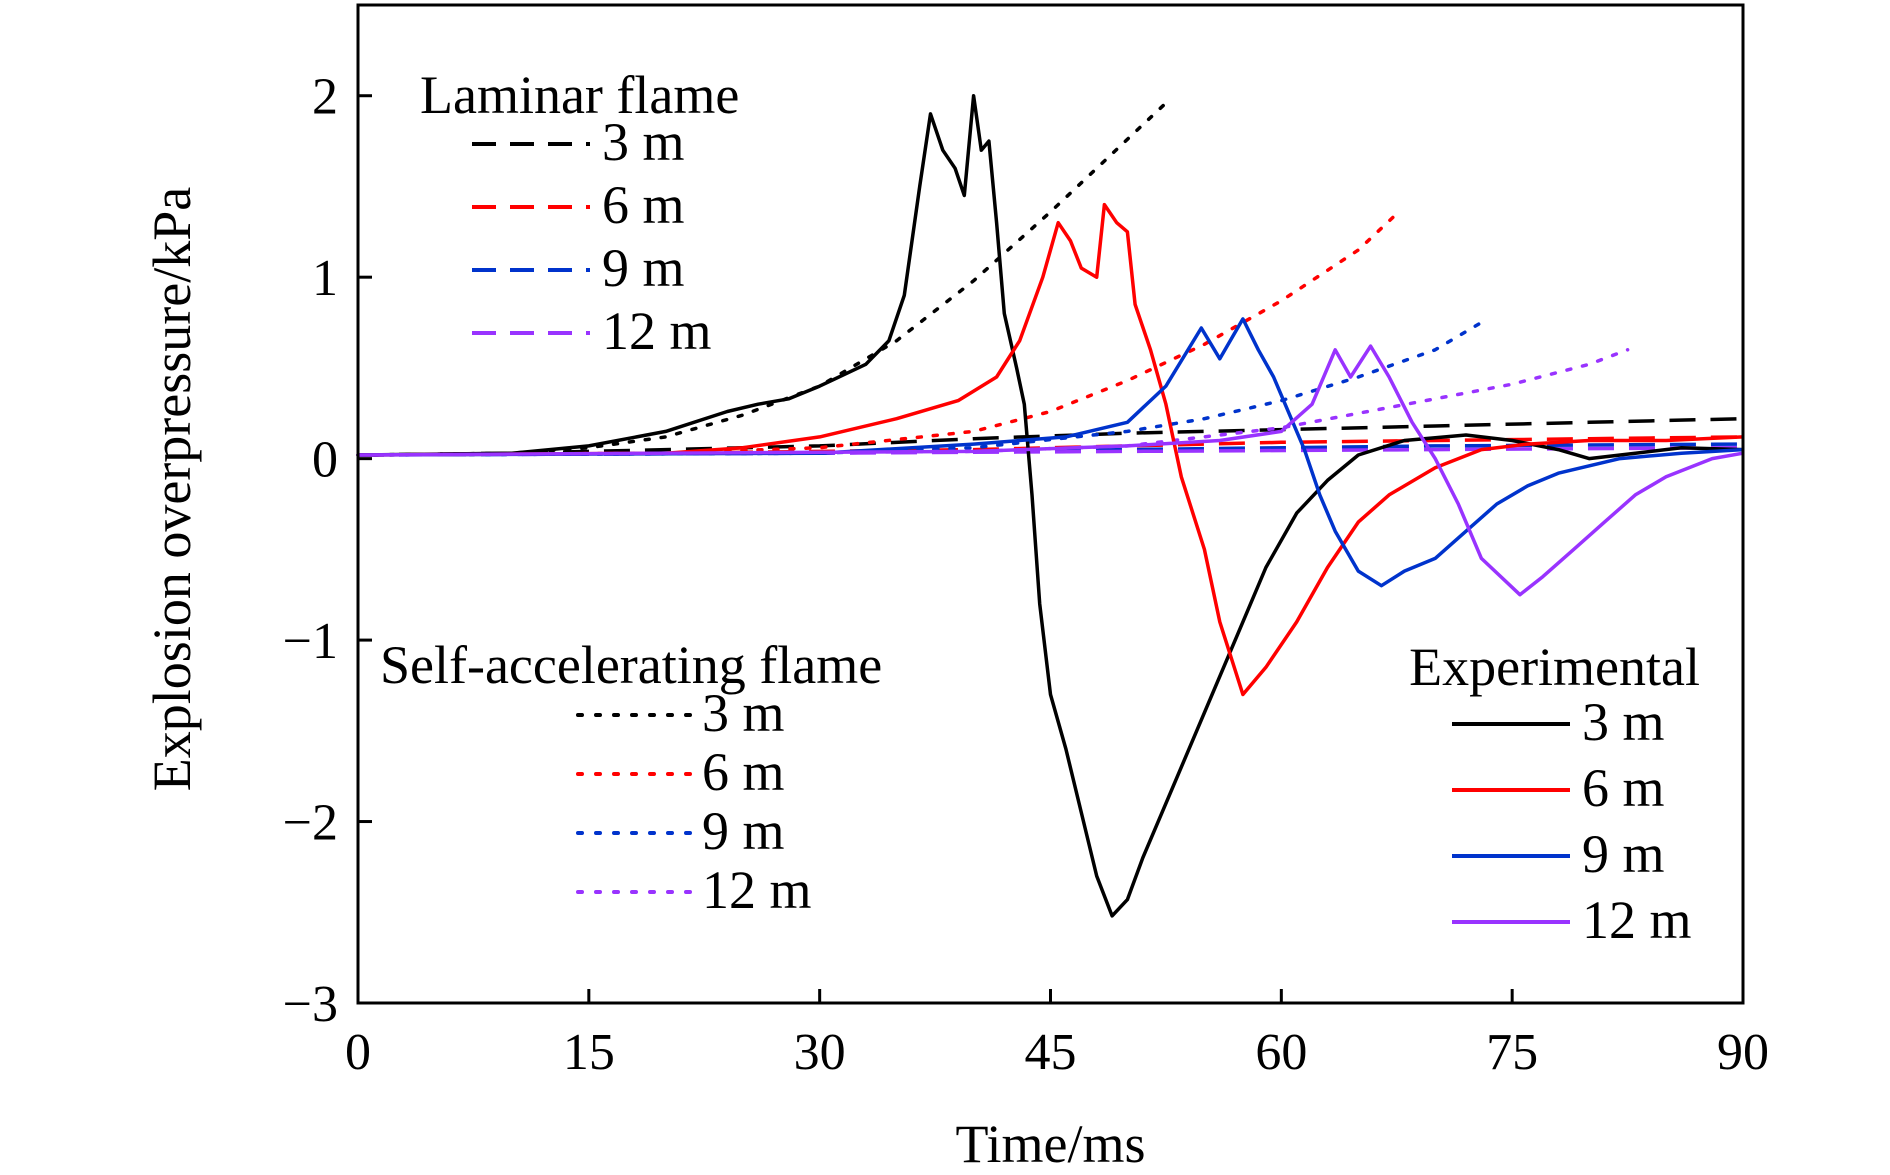  Describe the element at coordinates (310, 823) in the screenshot. I see `y-tick-label: −2` at that location.